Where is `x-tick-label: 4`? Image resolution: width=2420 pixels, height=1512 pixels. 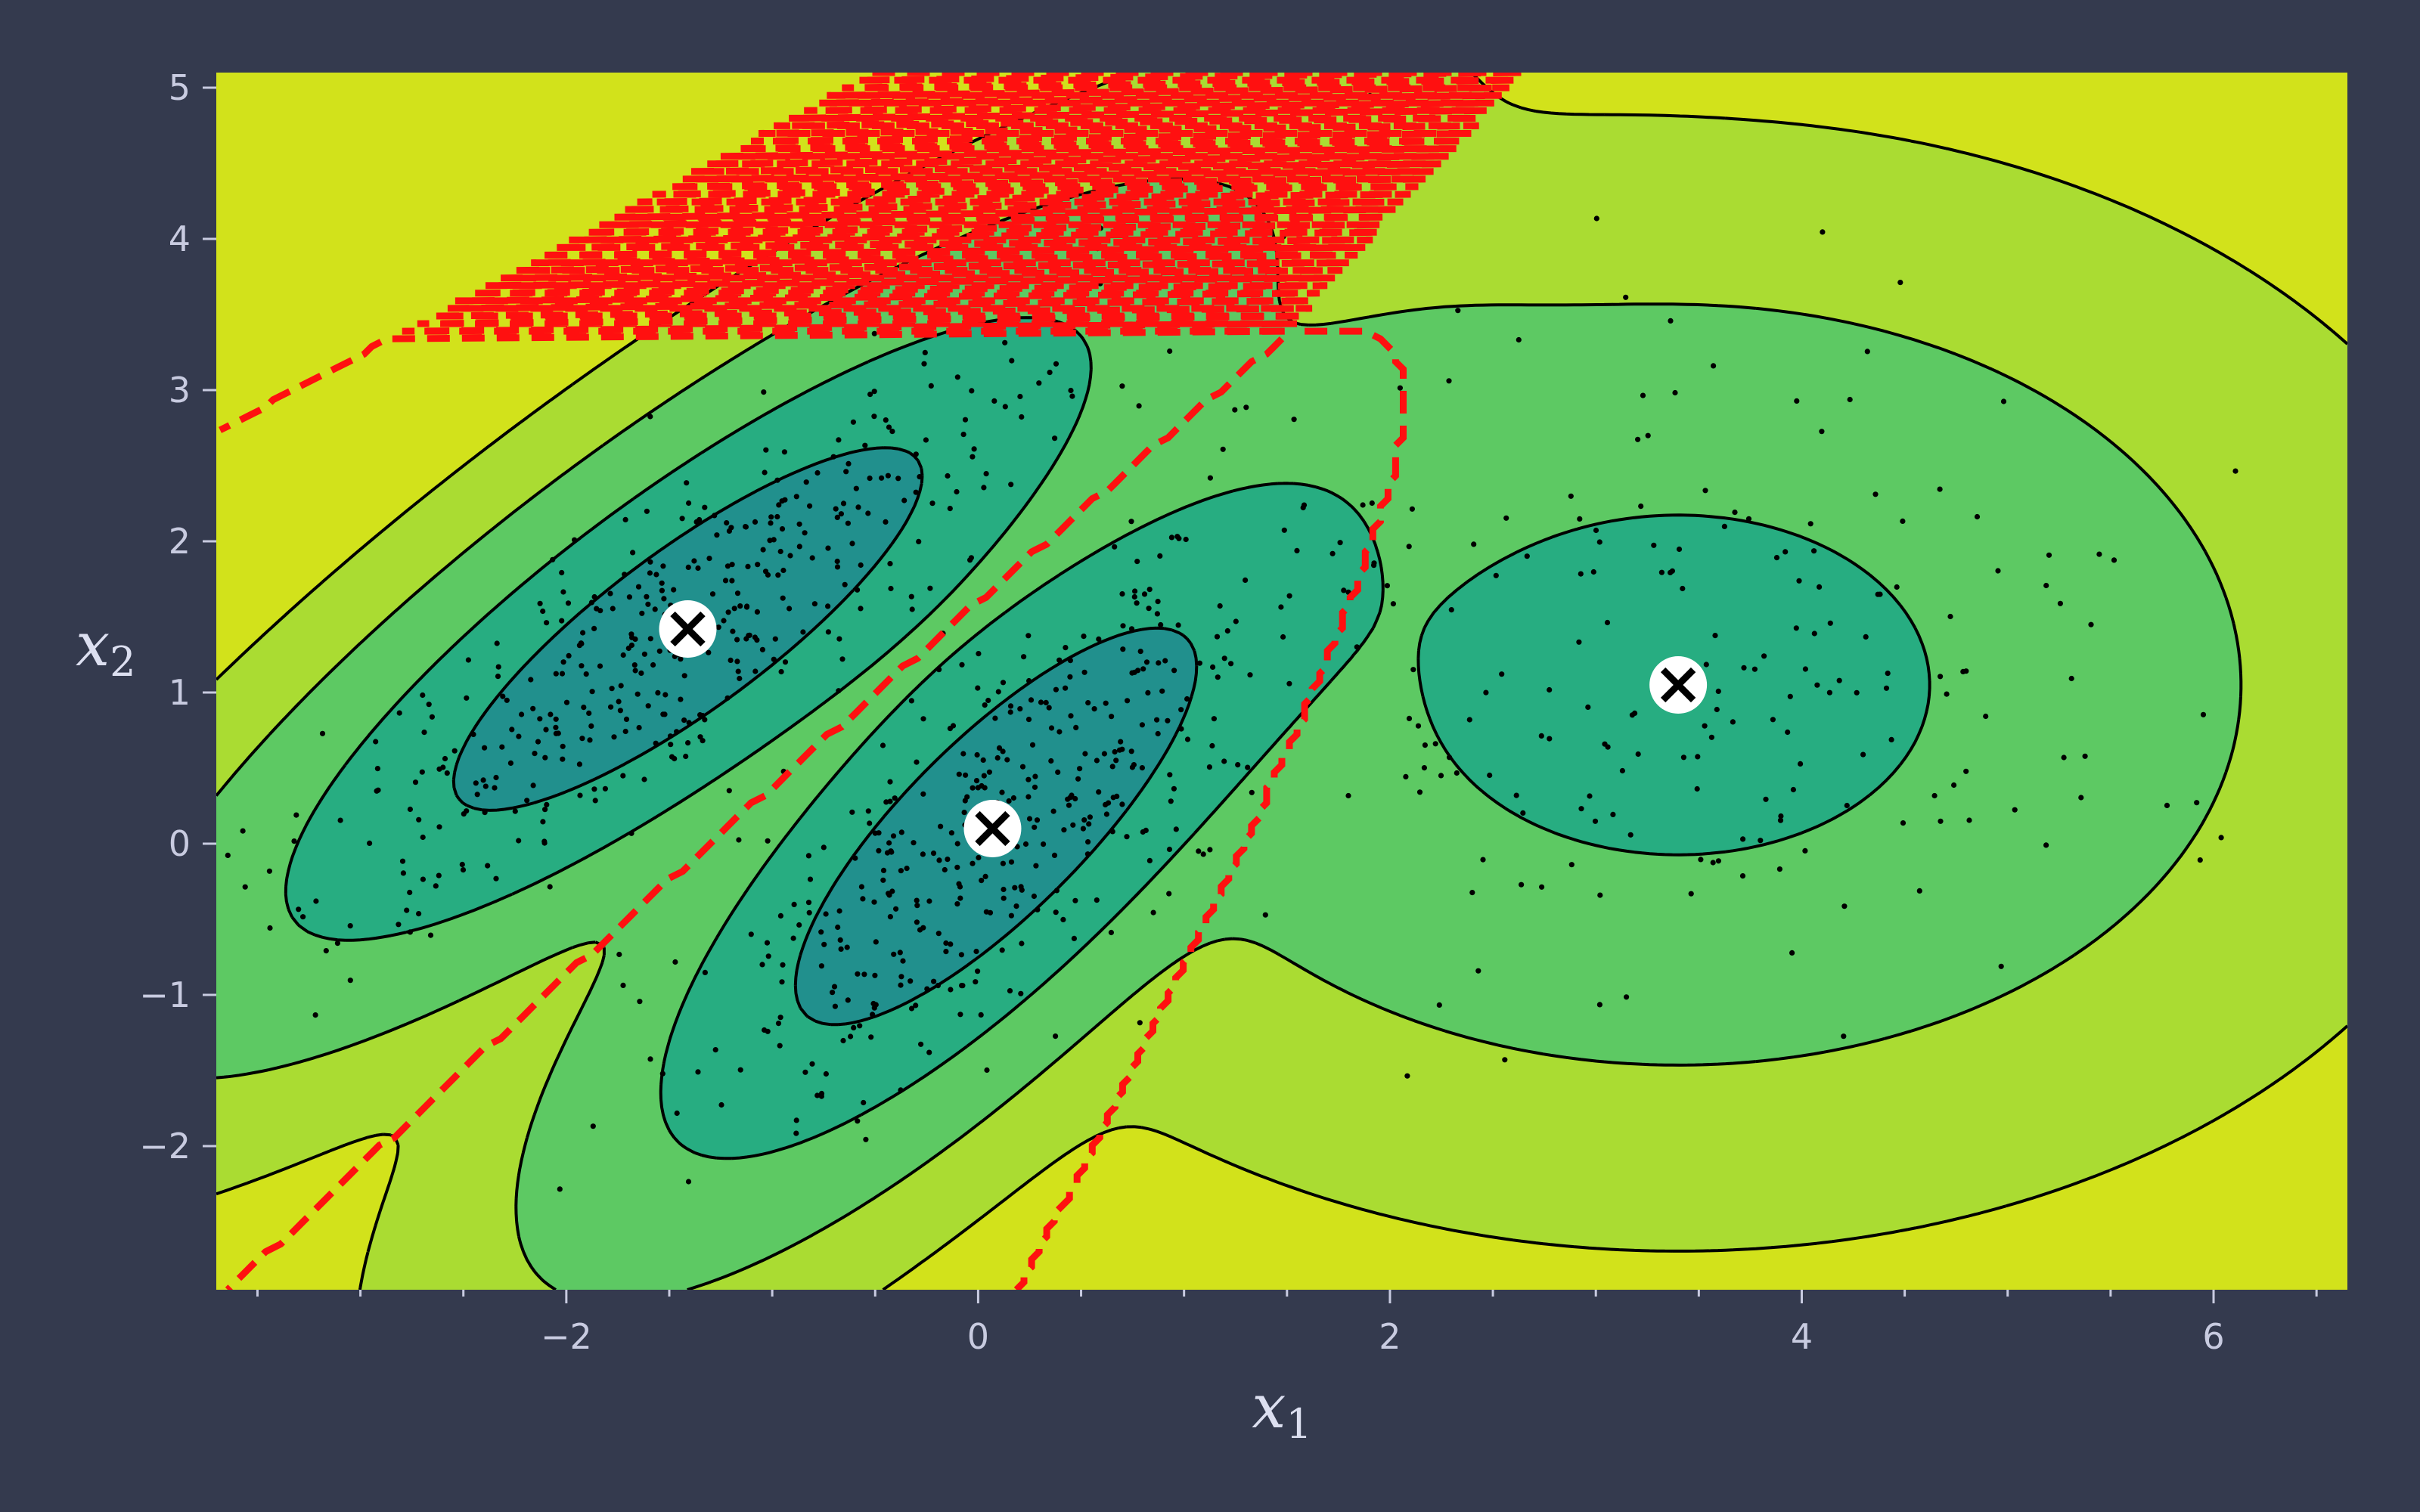
x-tick-label: 4 is located at coordinates (1802, 1336).